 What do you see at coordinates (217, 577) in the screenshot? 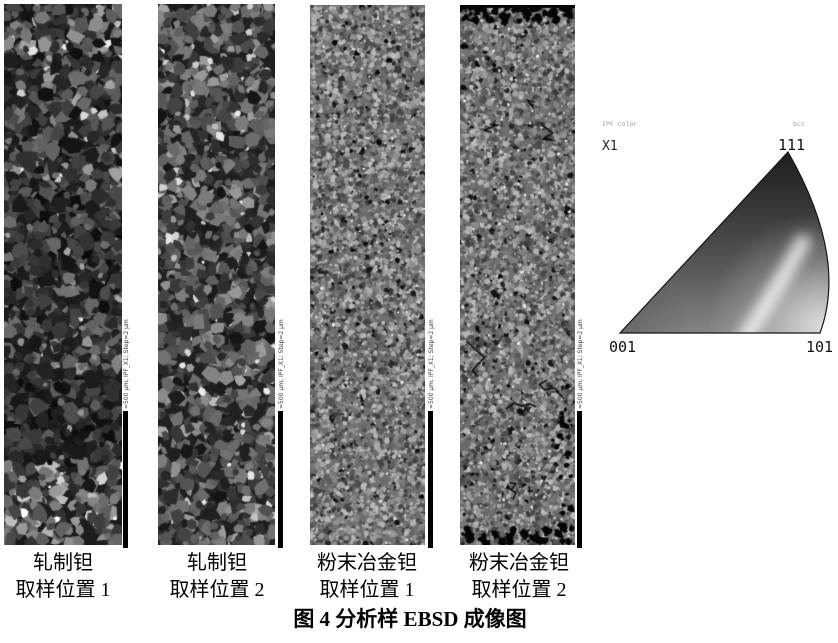
I see `map-caption-2: 轧制钽 取样位置 2` at bounding box center [217, 577].